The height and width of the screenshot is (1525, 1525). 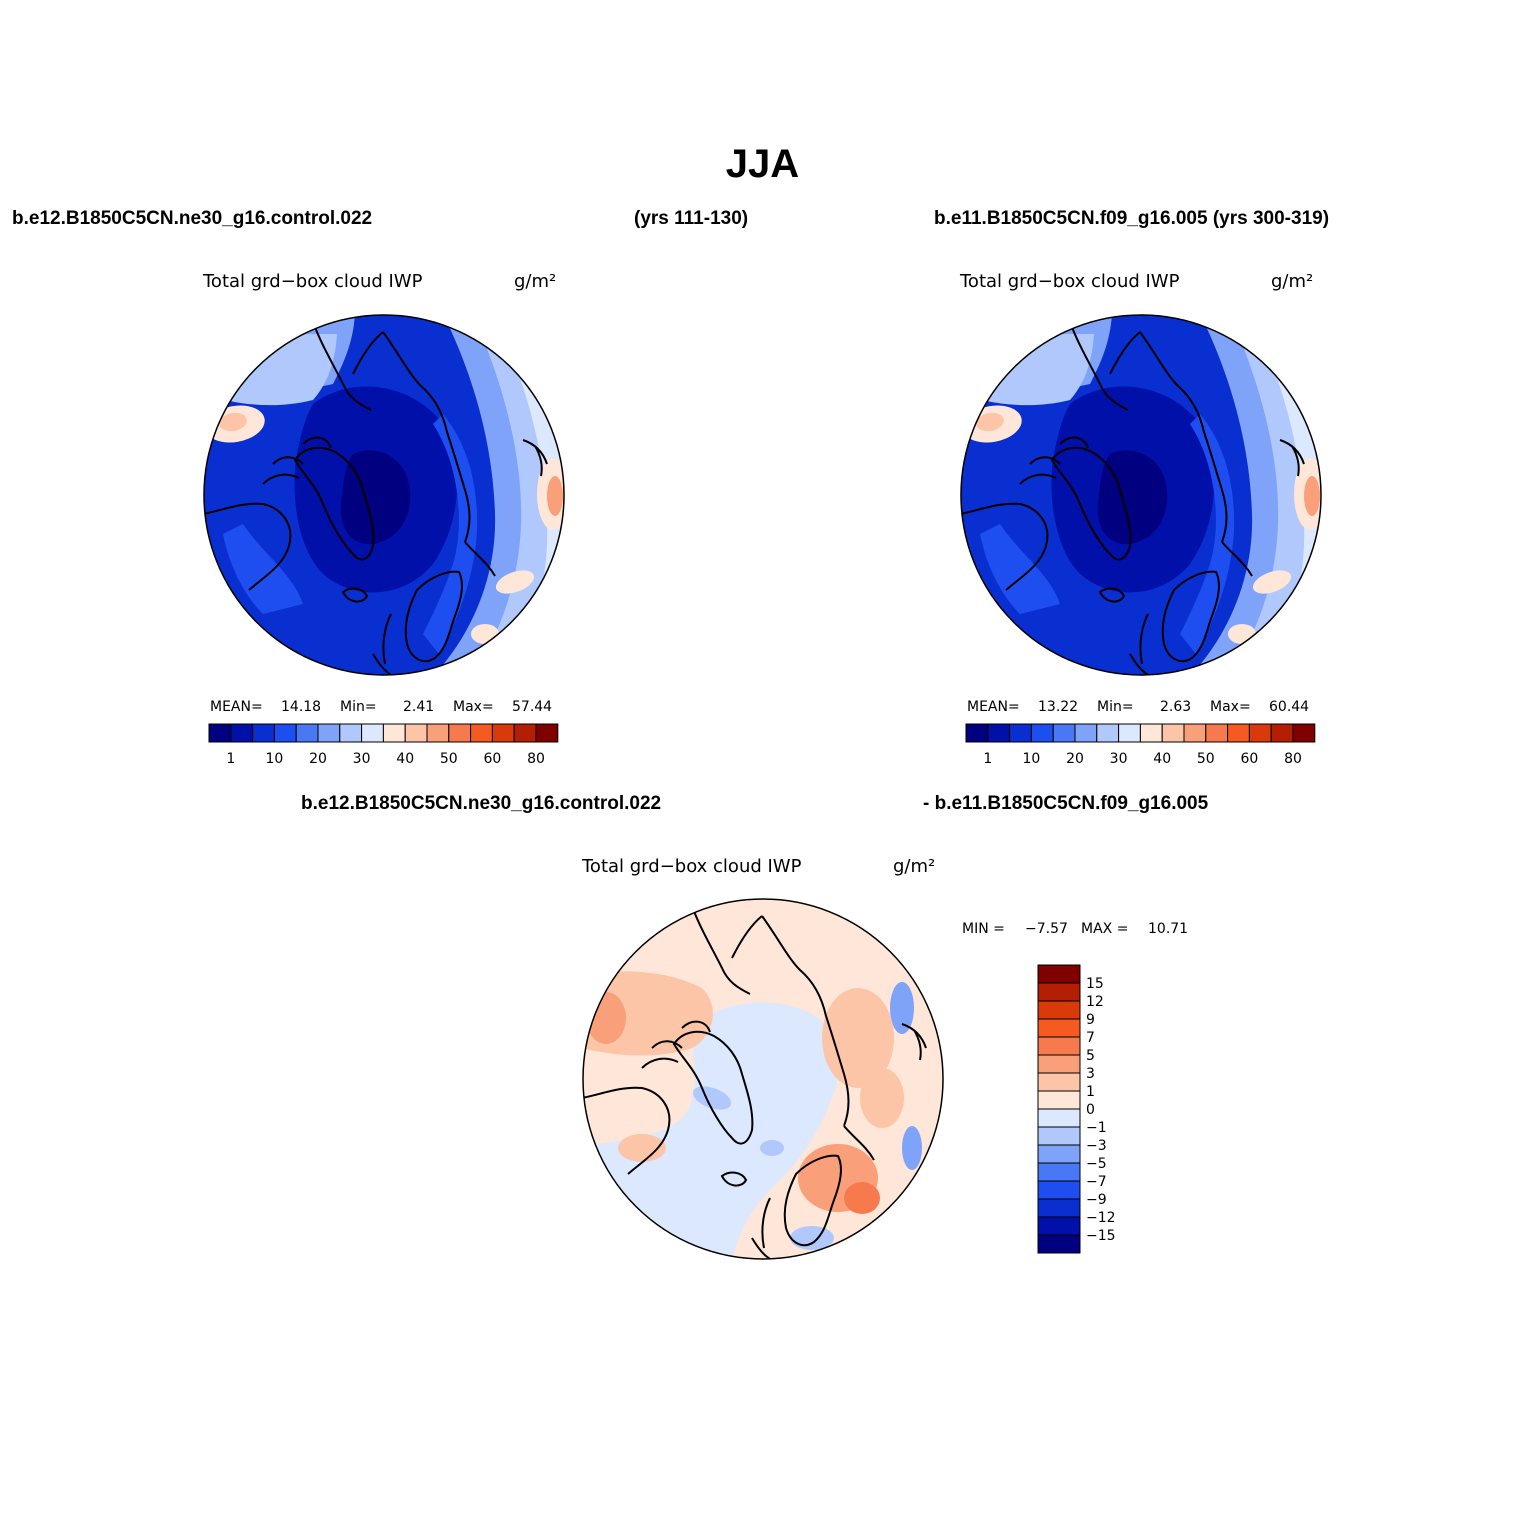 What do you see at coordinates (1090, 1074) in the screenshot?
I see `colorbar-tick-label: 3` at bounding box center [1090, 1074].